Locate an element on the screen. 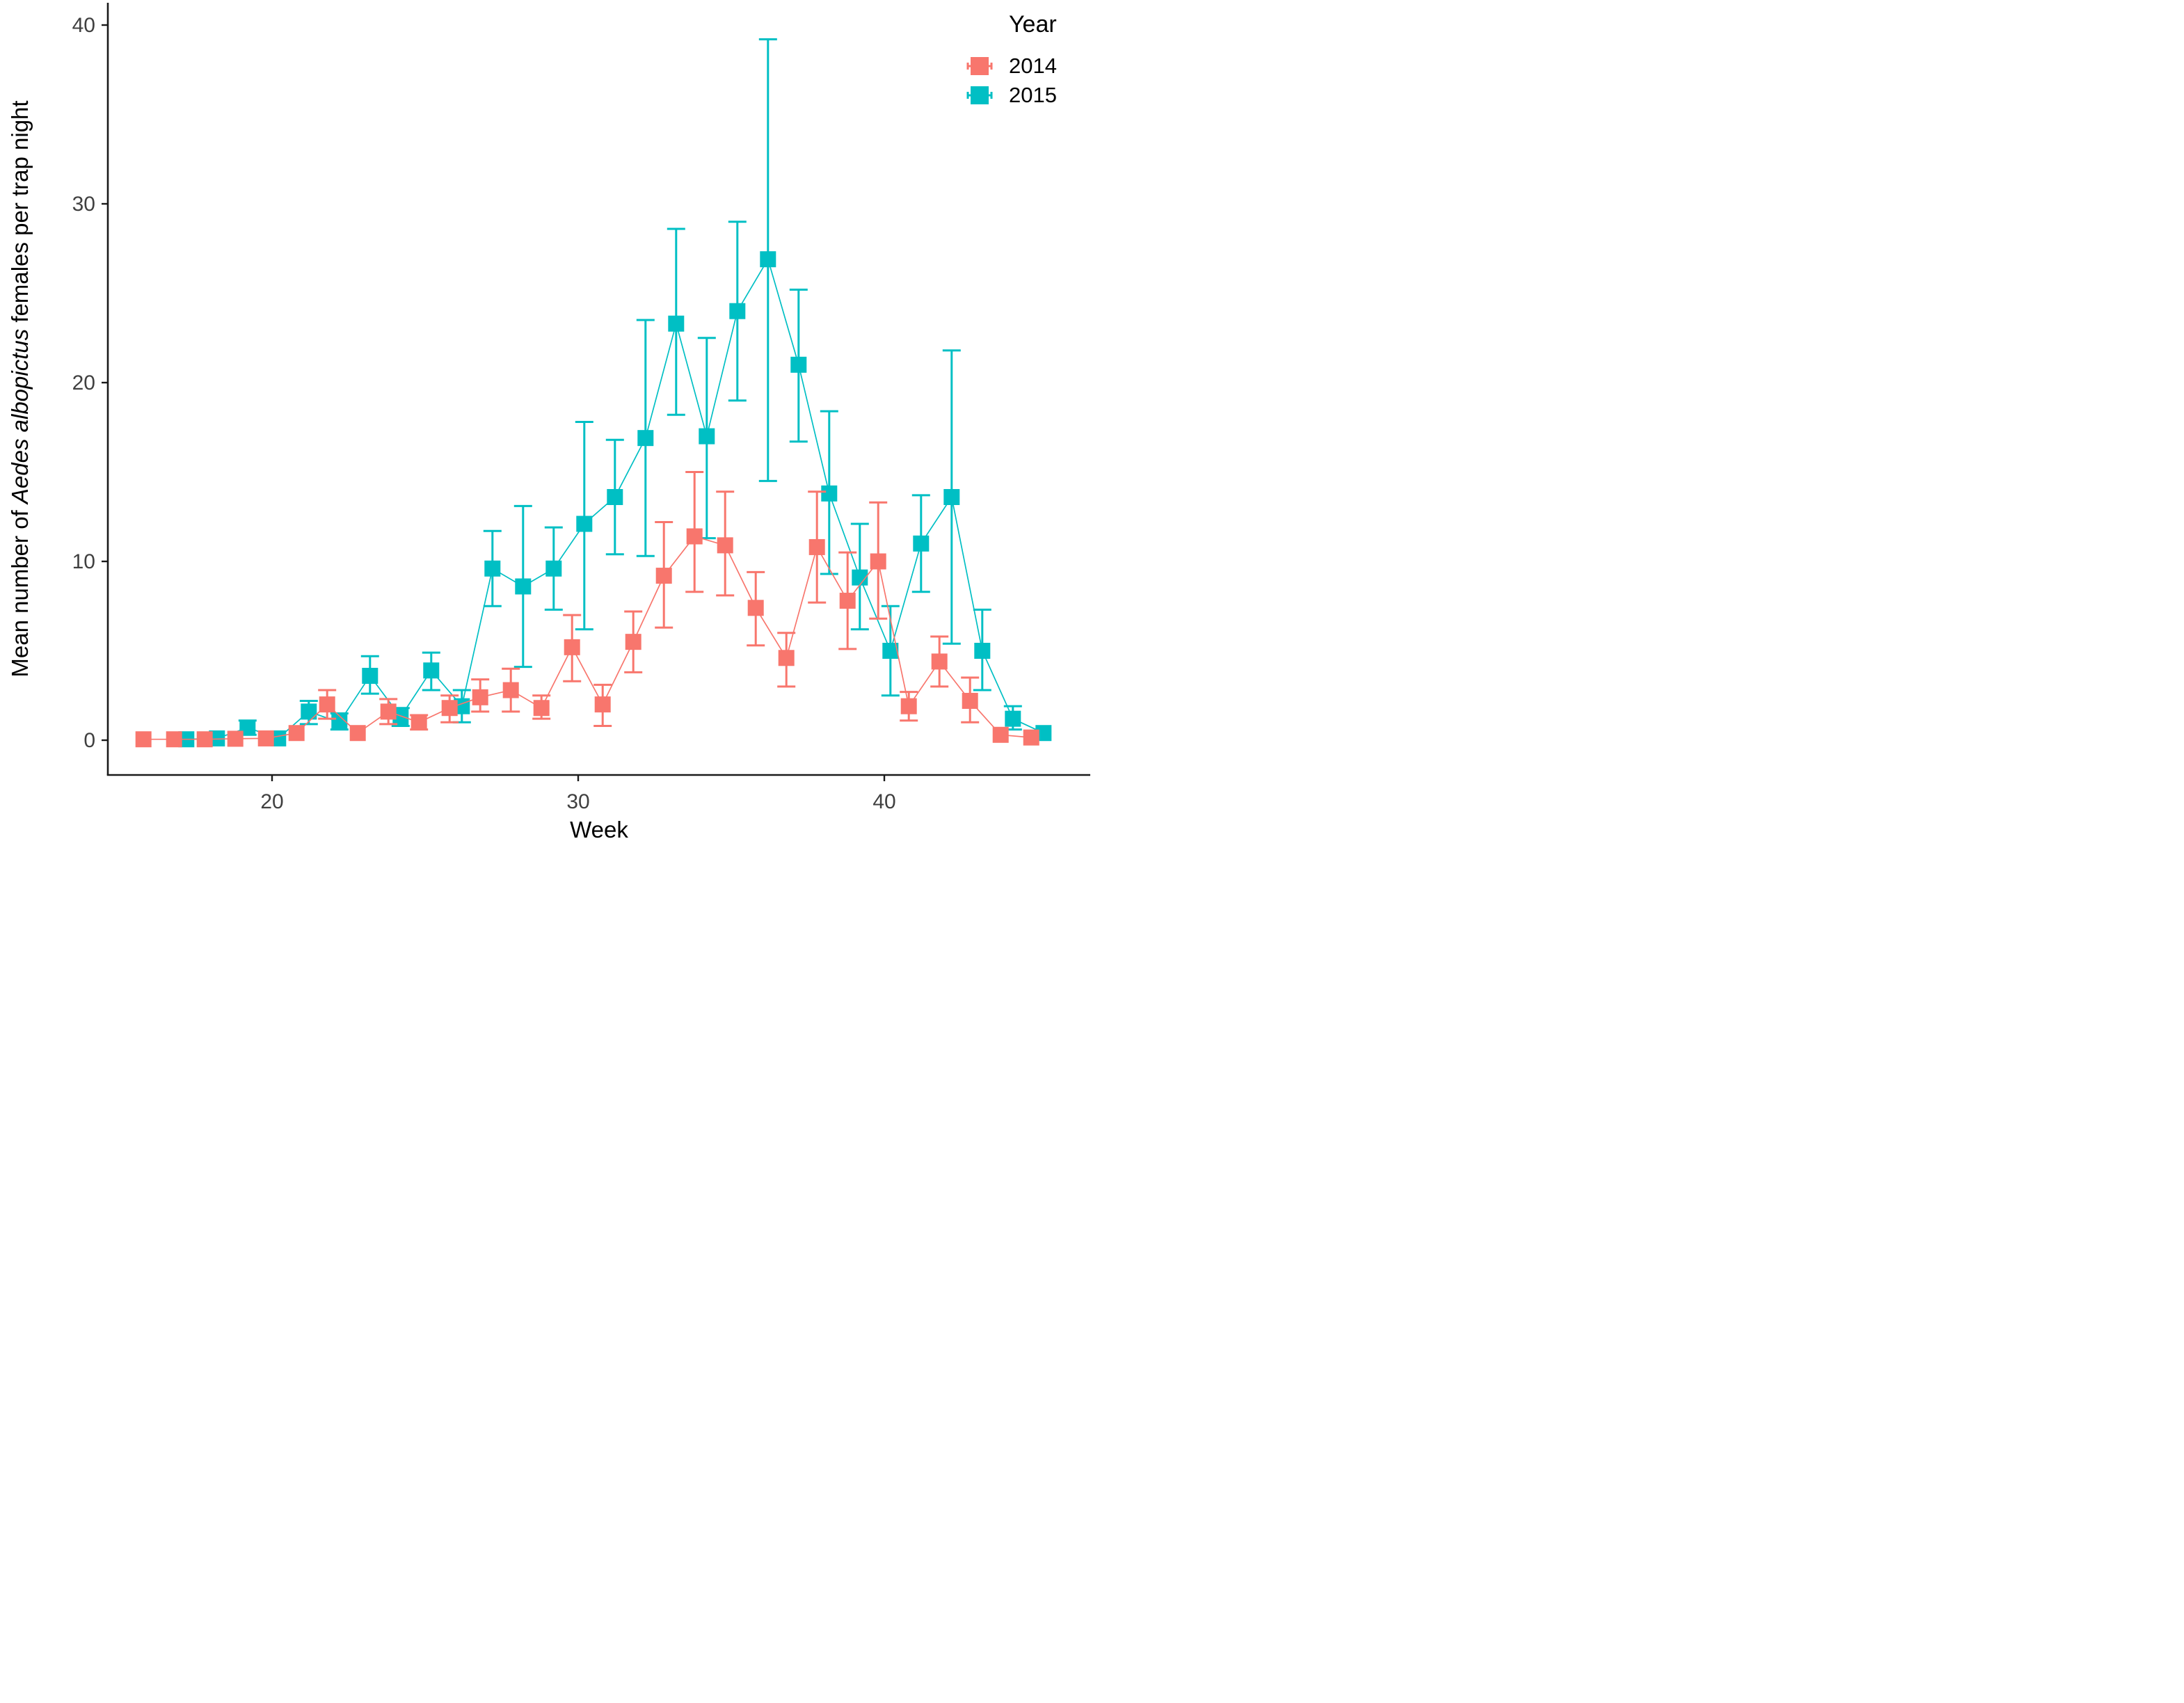 The width and height of the screenshot is (2184, 1703). legend-entry-2014: 2014 is located at coordinates (1011, 66).